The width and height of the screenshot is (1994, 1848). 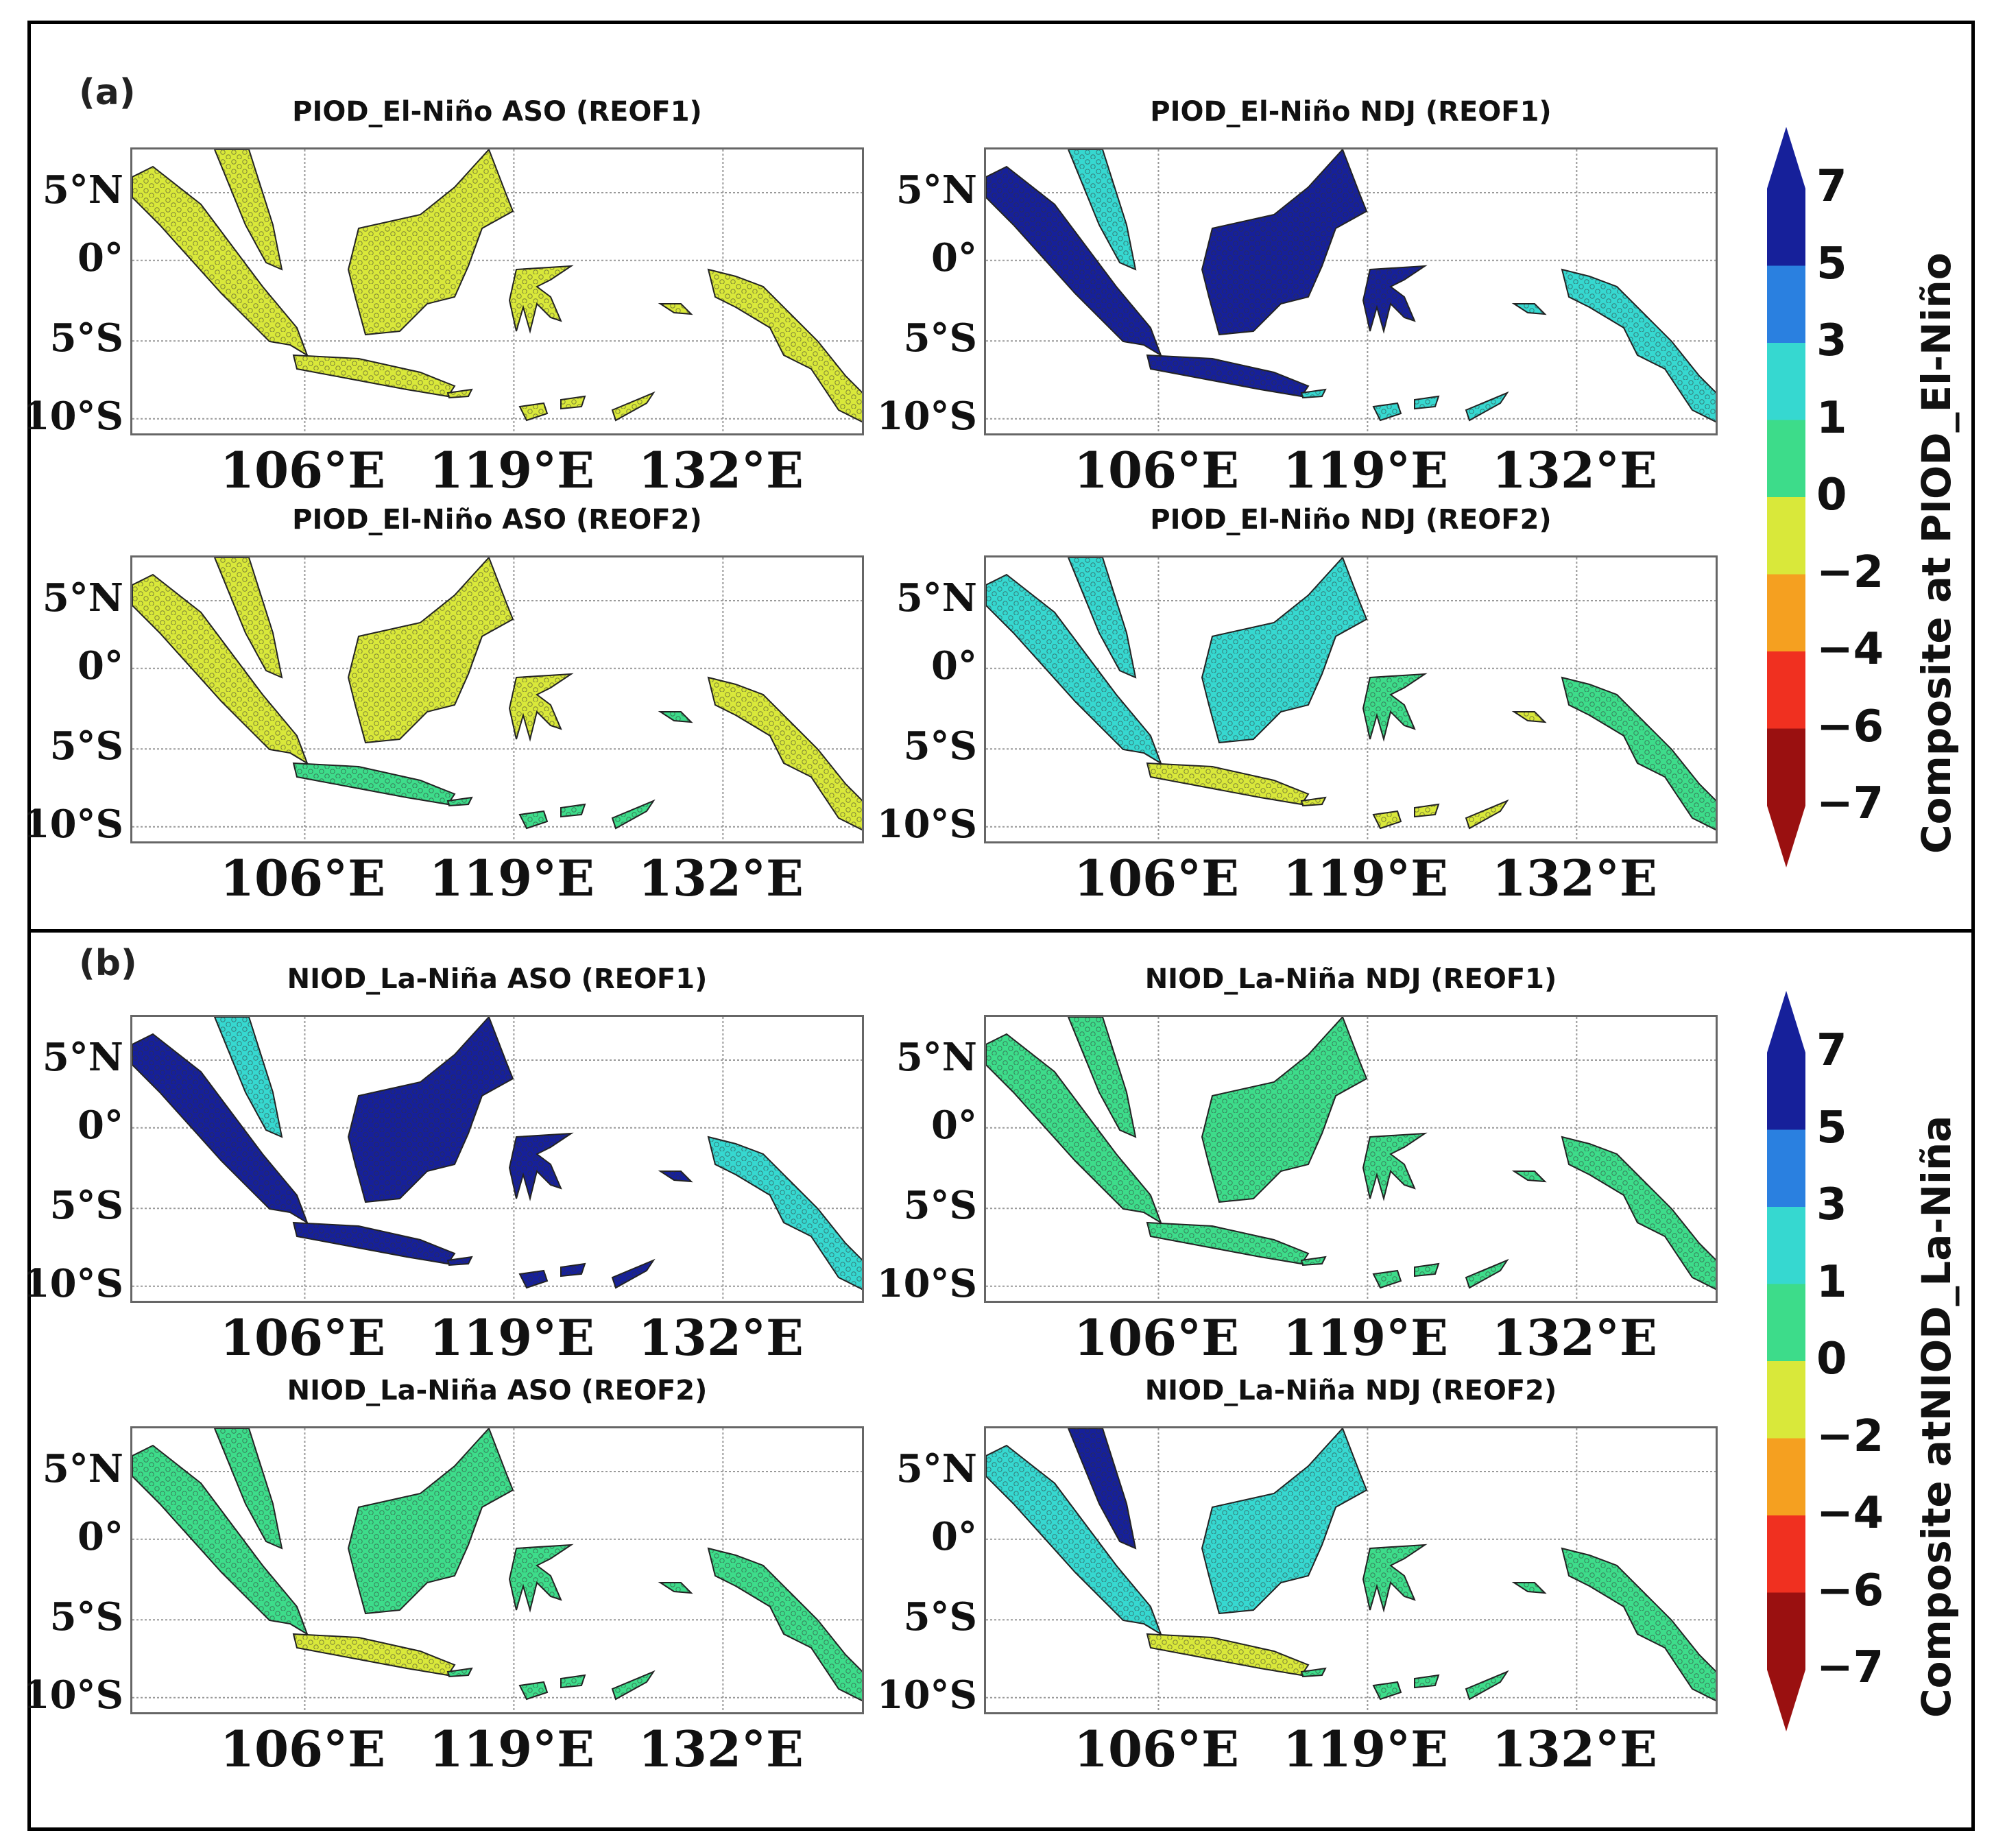 I want to click on colorbar-tick-label: 1, so click(x=1831, y=1282).